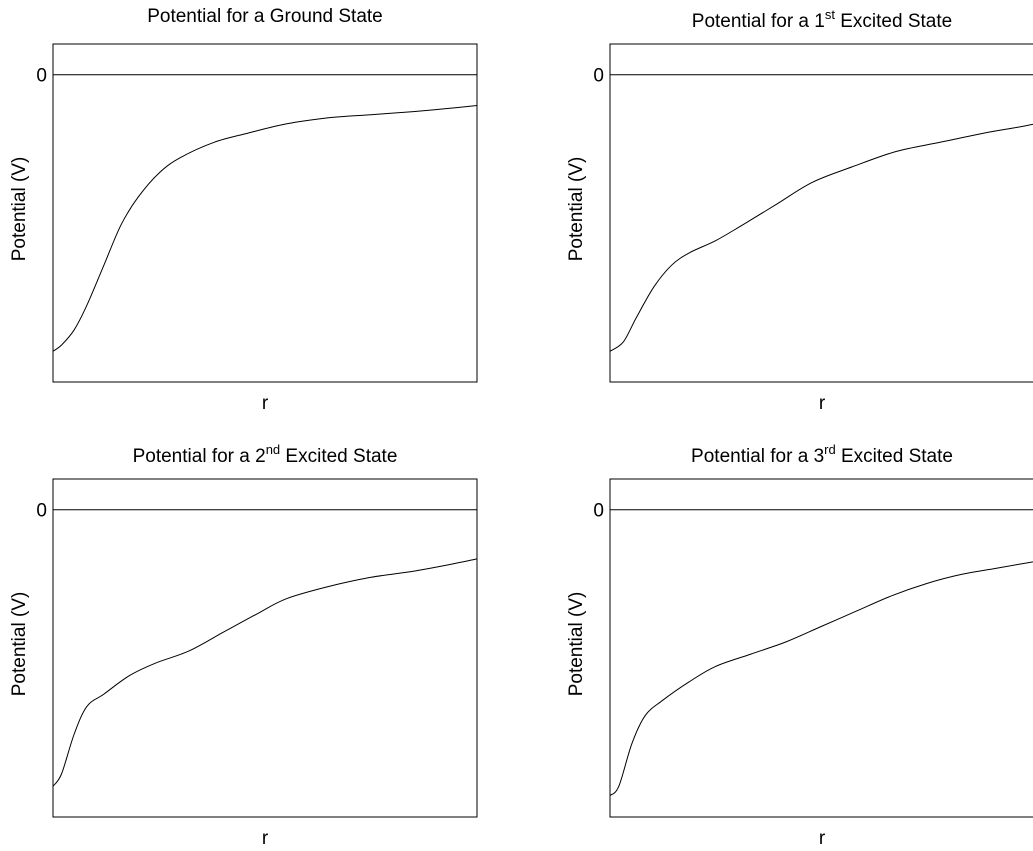  I want to click on chart-title-text: Potential for a 3, so click(757, 456).